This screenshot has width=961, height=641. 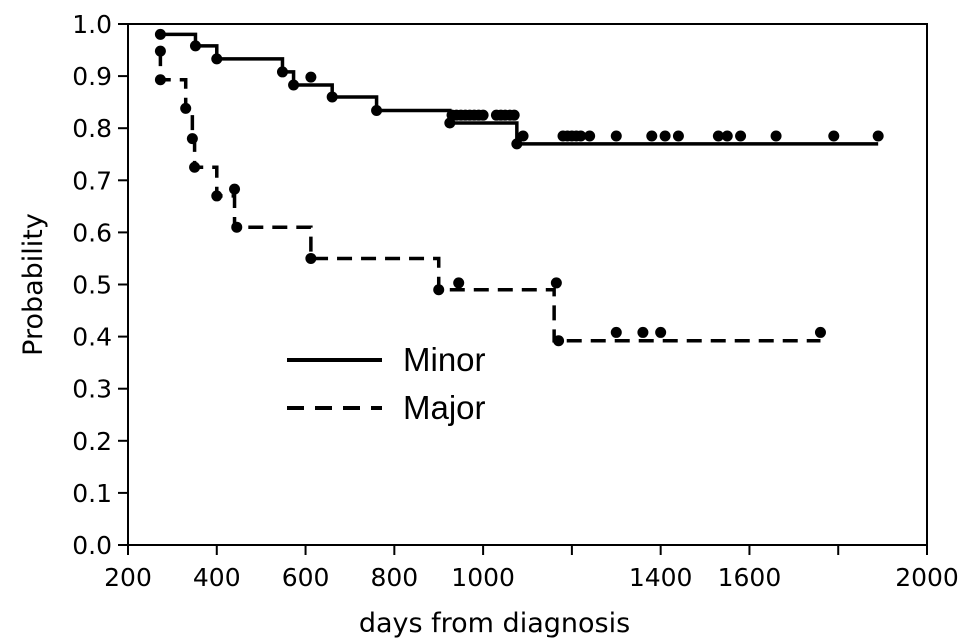 I want to click on legend-label-minor: Minor, so click(x=444, y=359).